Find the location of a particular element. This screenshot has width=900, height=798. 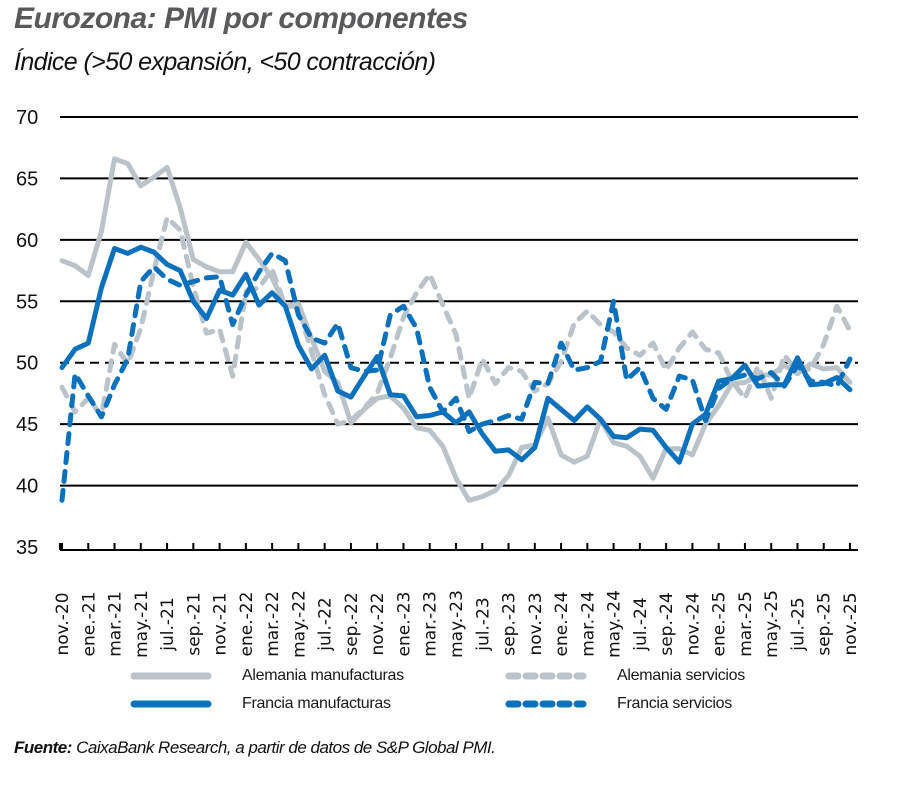

legend-item-alemania-servicios: Alemania servicios is located at coordinates (625, 676).